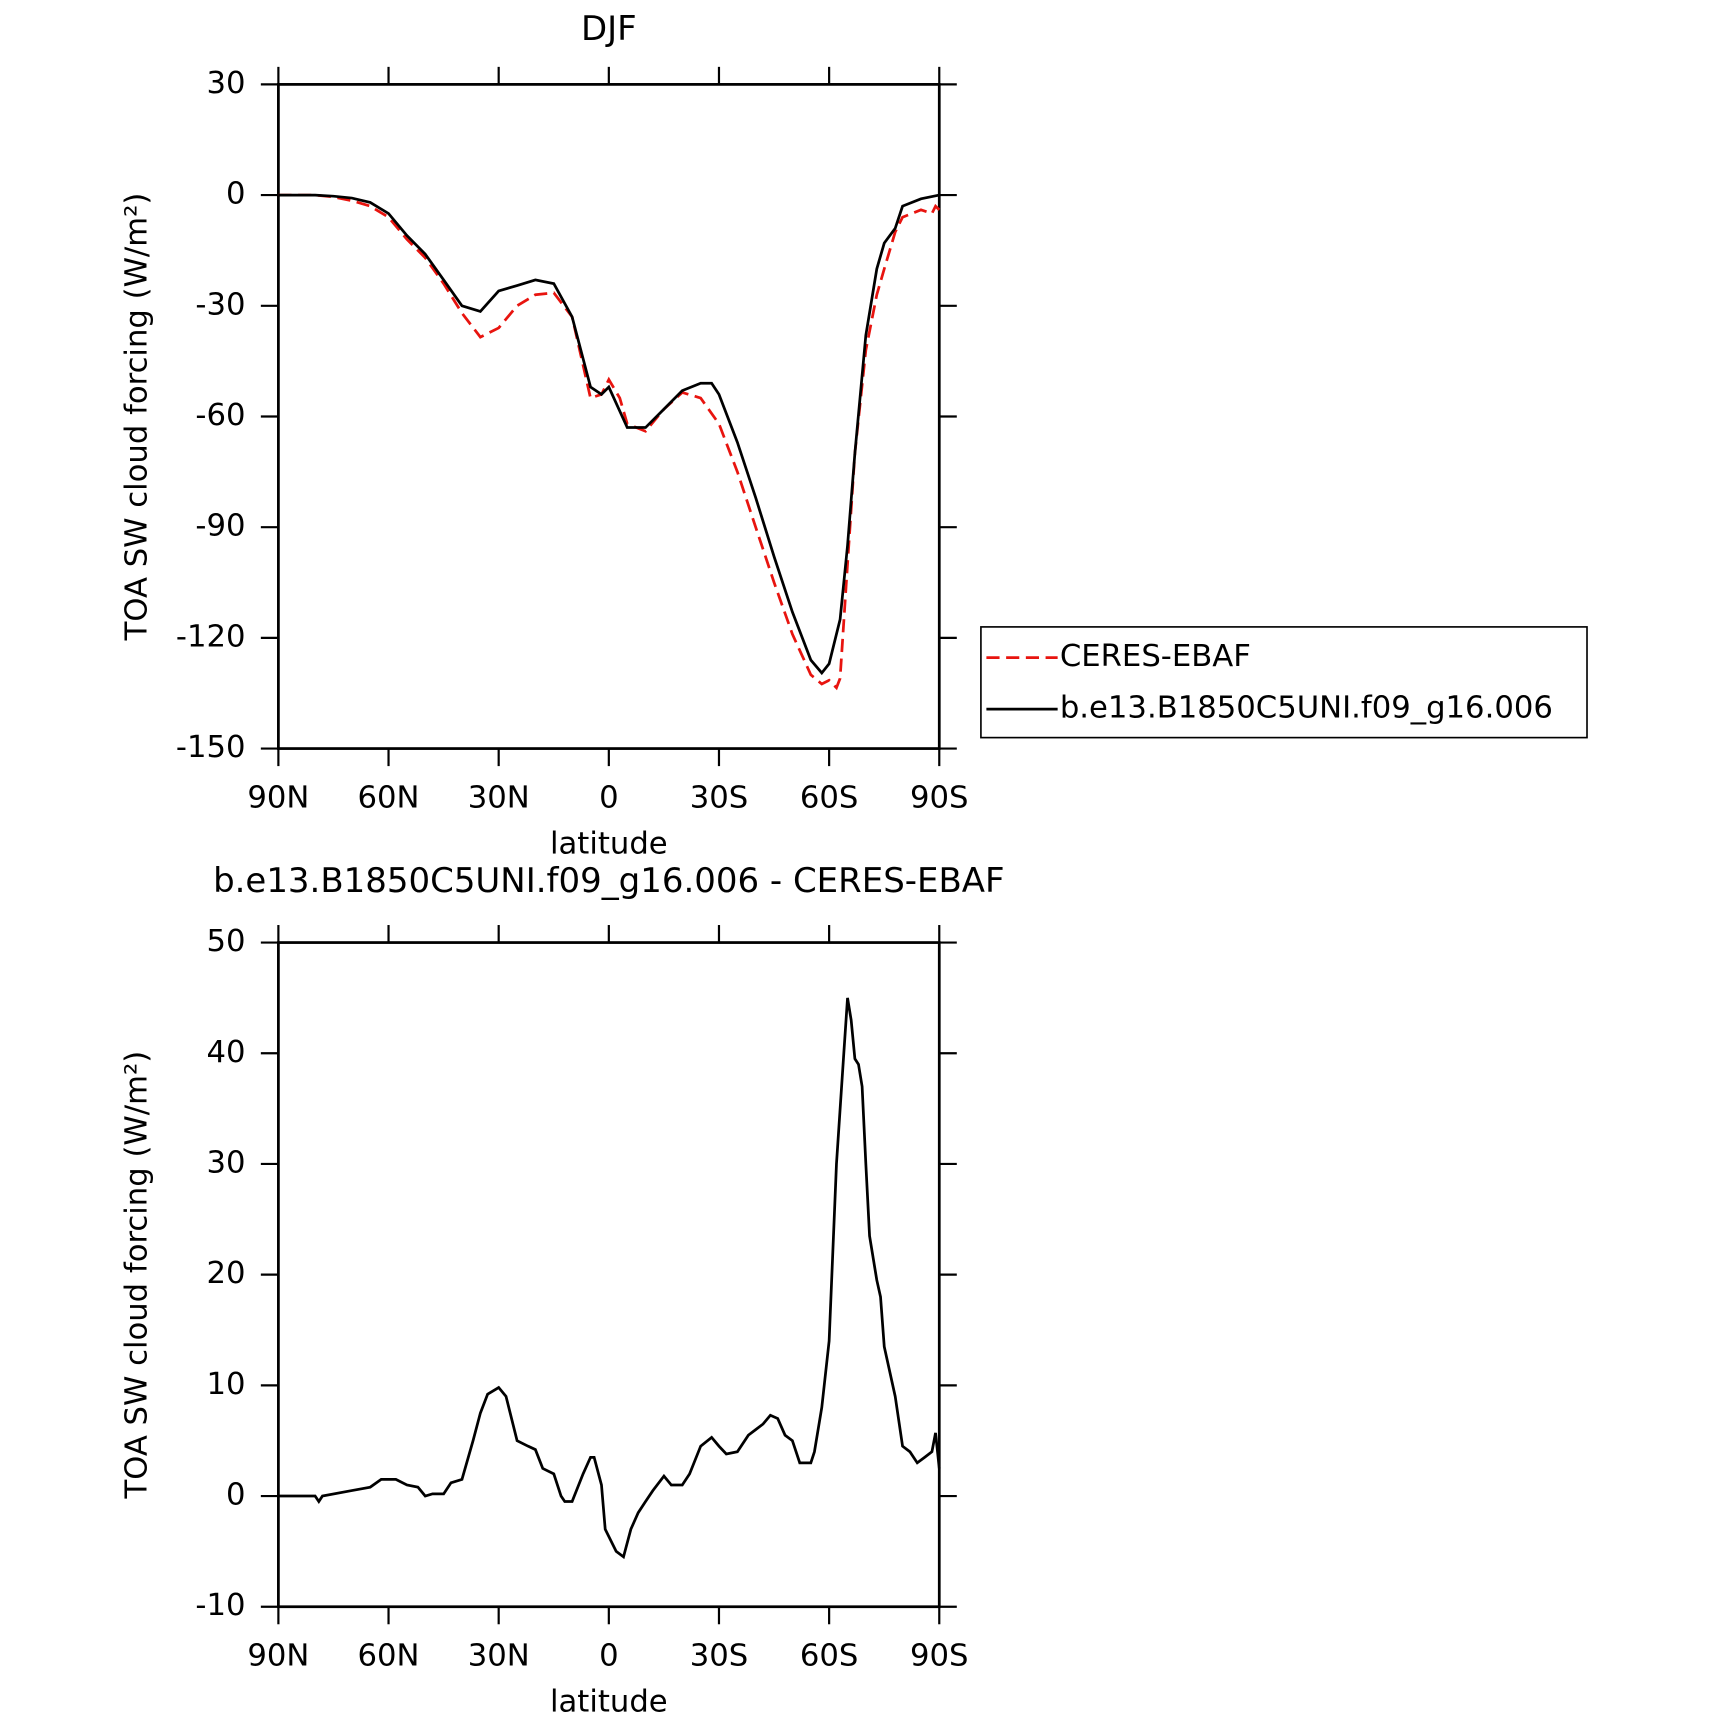 The image size is (1710, 1734). What do you see at coordinates (1284, 682) in the screenshot?
I see `legend-box` at bounding box center [1284, 682].